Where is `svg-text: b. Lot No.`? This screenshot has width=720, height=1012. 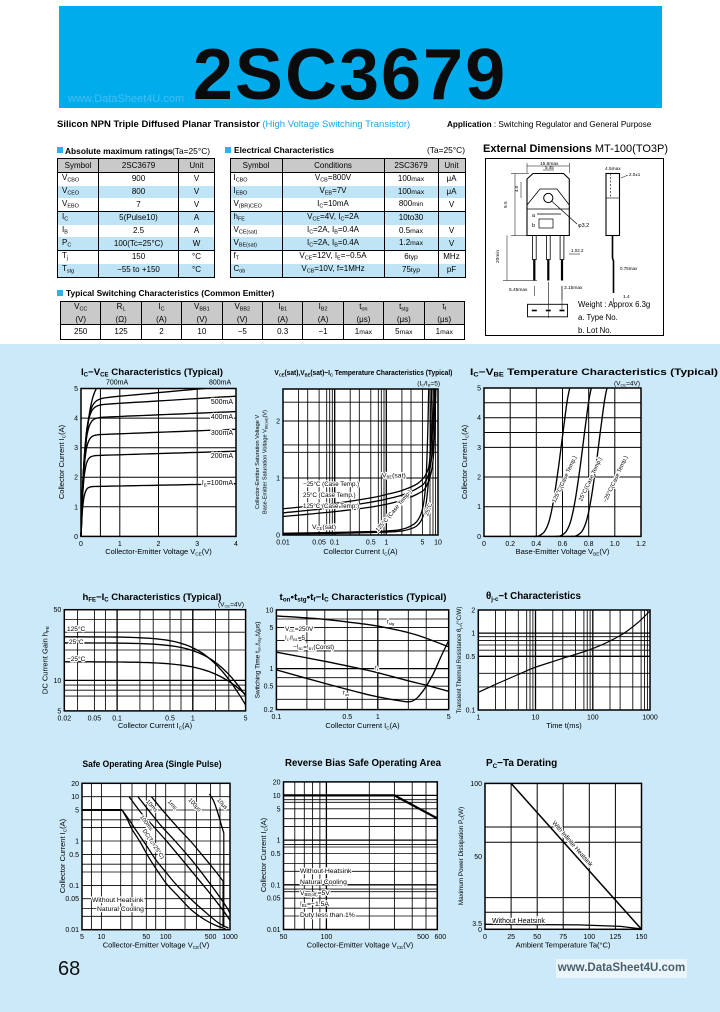
svg-text: b. Lot No. is located at coordinates (595, 330).